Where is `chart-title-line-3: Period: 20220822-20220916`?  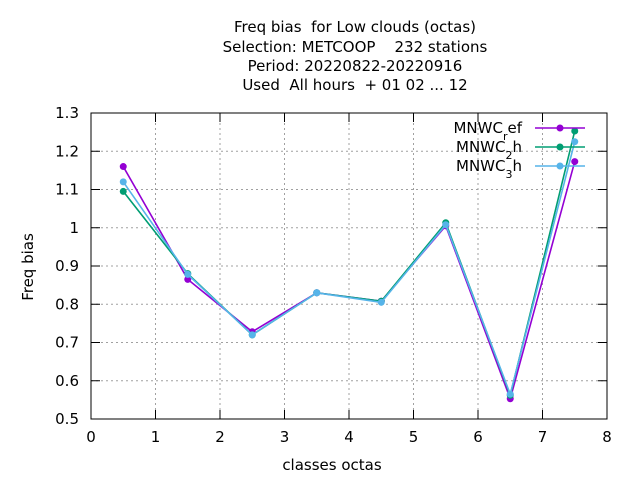
chart-title-line-3: Period: 20220822-20220916 is located at coordinates (355, 66).